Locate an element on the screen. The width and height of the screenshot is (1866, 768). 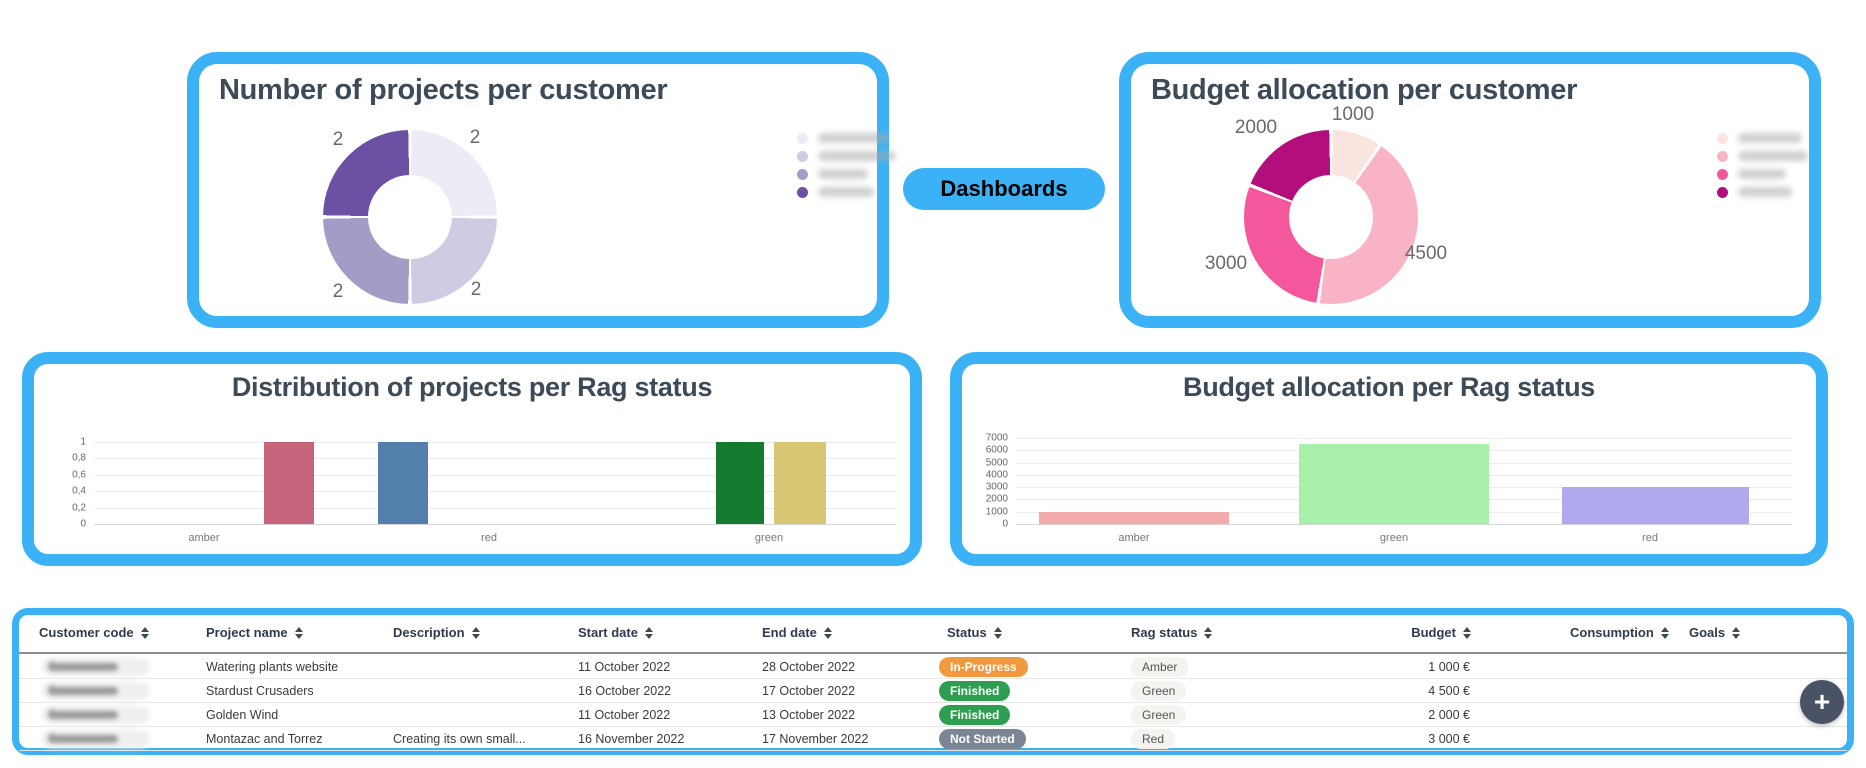
legend-label-redacted is located at coordinates (1770, 138).